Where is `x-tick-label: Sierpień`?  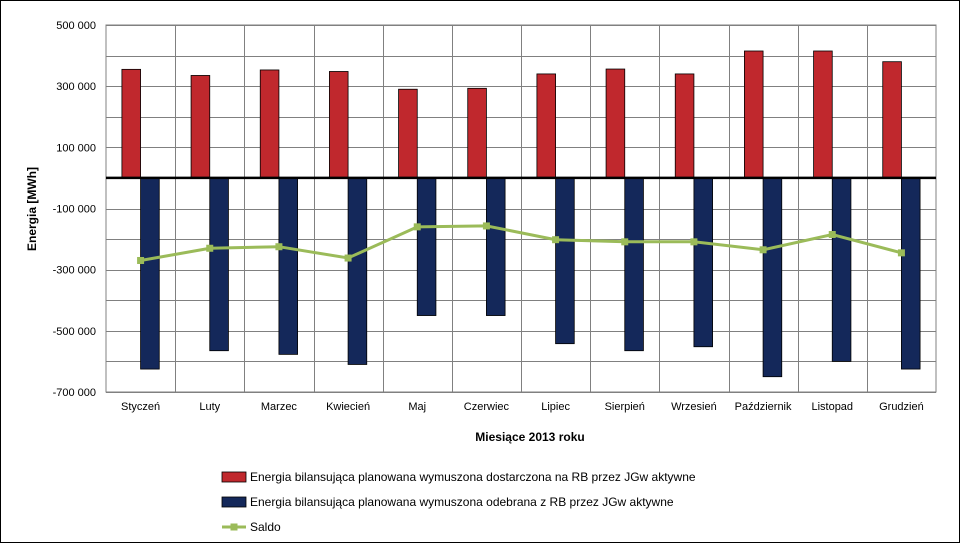
x-tick-label: Sierpień is located at coordinates (625, 407).